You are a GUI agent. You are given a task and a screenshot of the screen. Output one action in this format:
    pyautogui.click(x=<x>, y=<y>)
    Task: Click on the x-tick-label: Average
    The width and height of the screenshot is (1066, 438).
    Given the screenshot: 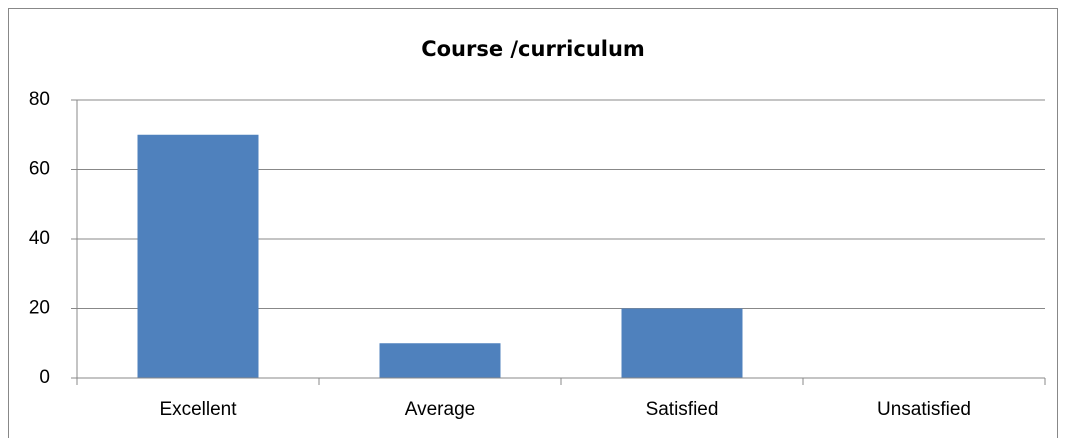 What is the action you would take?
    pyautogui.click(x=440, y=409)
    